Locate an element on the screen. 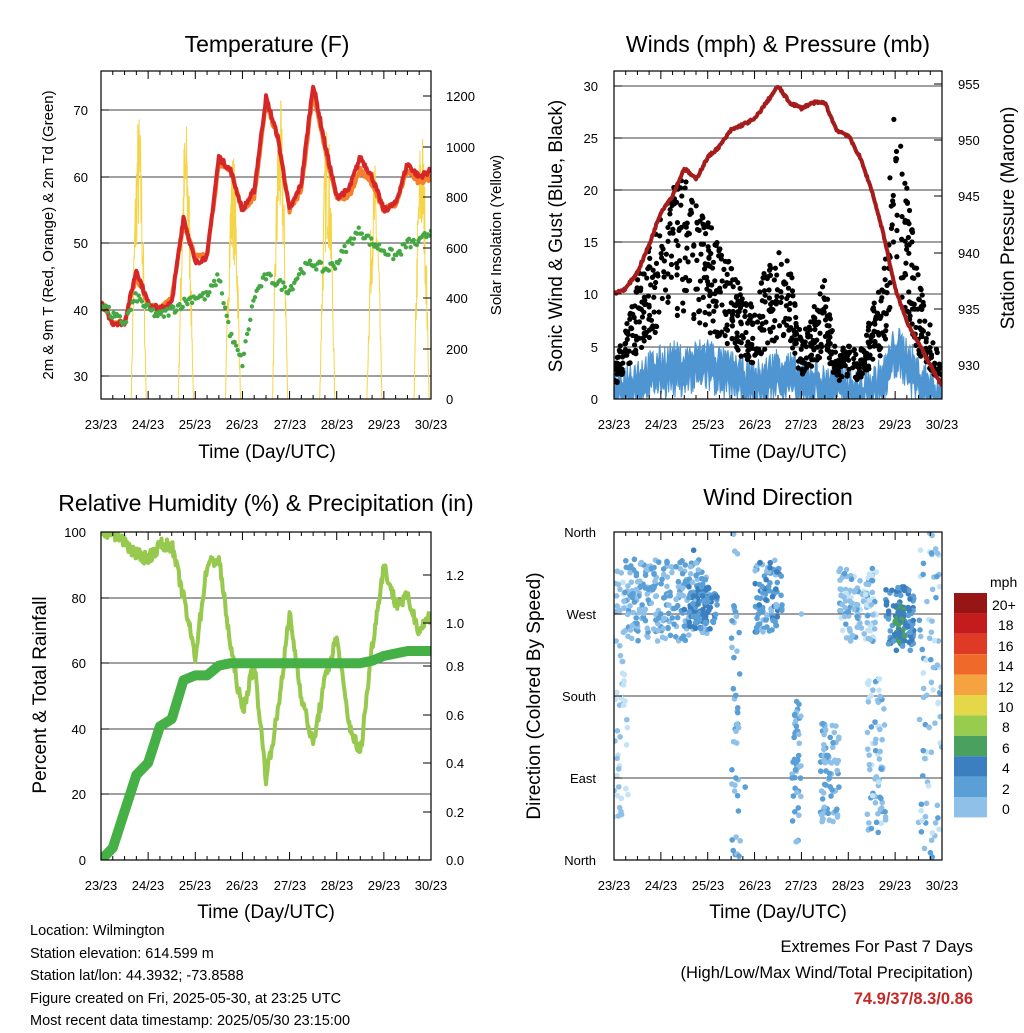 The height and width of the screenshot is (1033, 1024). humidity-ticks is located at coordinates (266, 696).